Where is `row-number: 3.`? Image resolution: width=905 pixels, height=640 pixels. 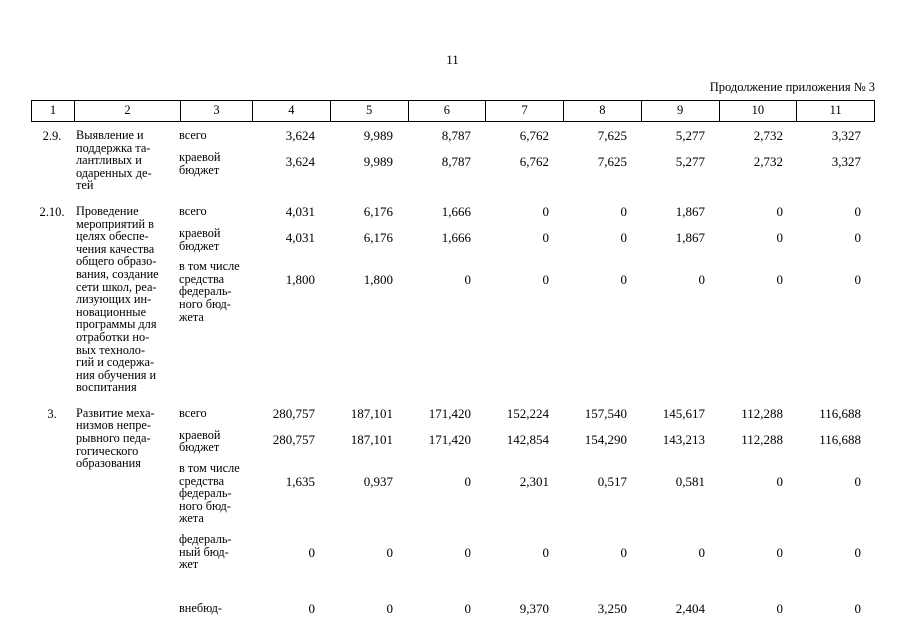 row-number: 3. is located at coordinates (52, 413).